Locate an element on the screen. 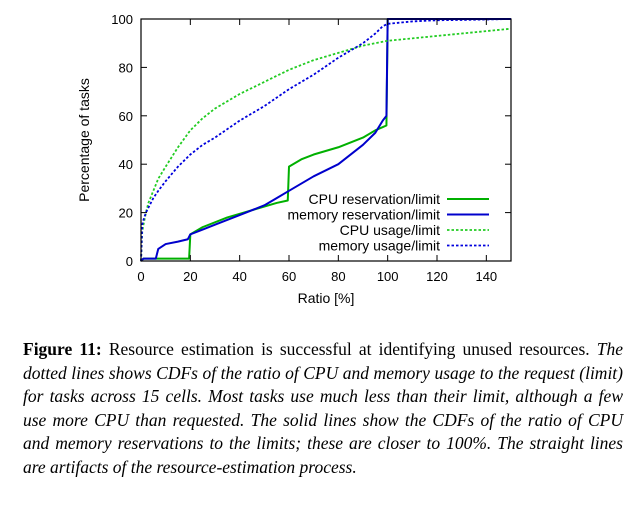 The height and width of the screenshot is (530, 644). y-tick-label: 100 is located at coordinates (122, 19).